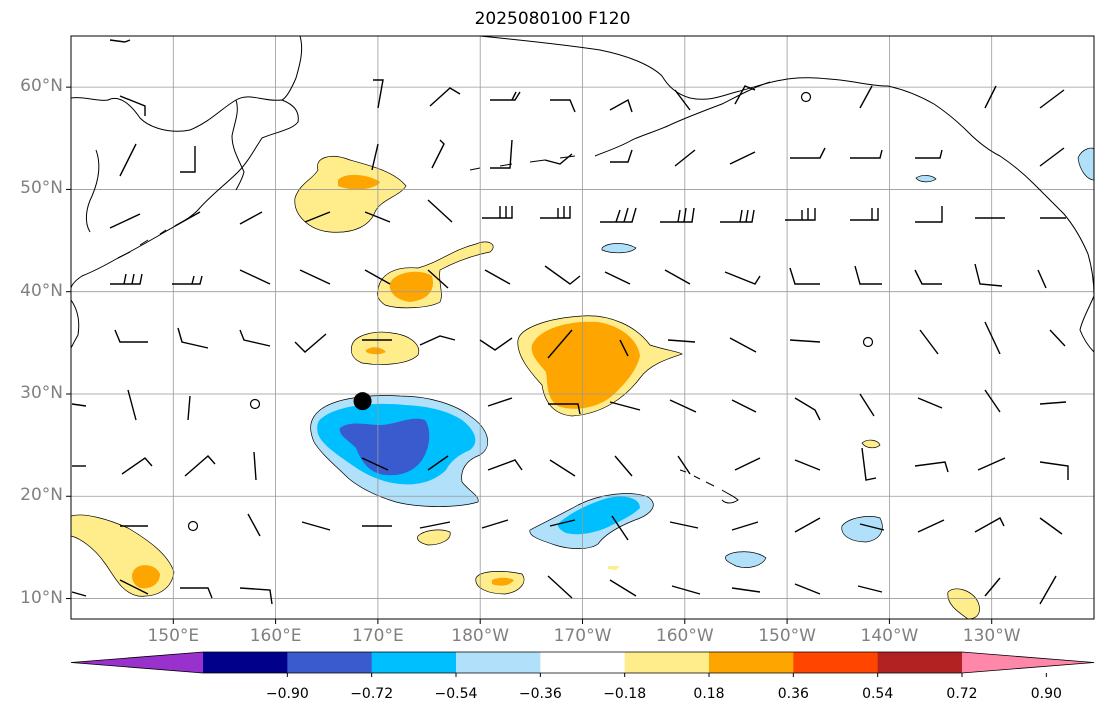 The width and height of the screenshot is (1105, 712). What do you see at coordinates (41, 495) in the screenshot?
I see `lat-label: 20°N` at bounding box center [41, 495].